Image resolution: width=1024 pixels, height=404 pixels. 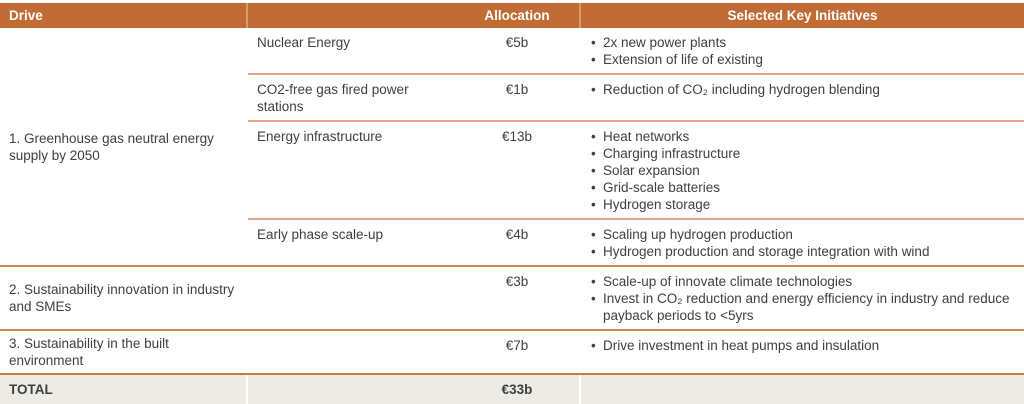 What do you see at coordinates (804, 153) in the screenshot?
I see `initiative-item: Charging infrastructure` at bounding box center [804, 153].